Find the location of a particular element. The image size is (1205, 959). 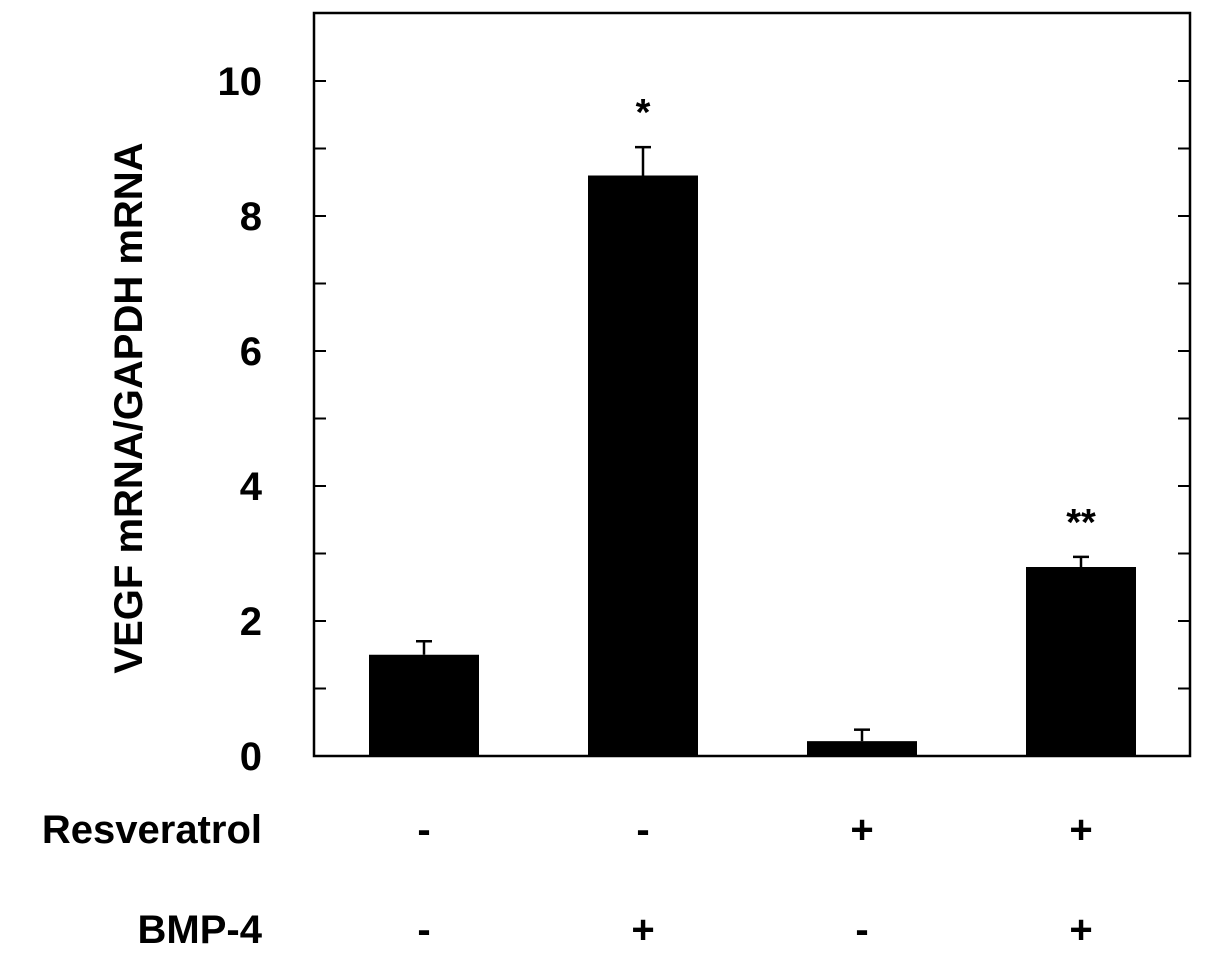

y-tick-label: 8 is located at coordinates (251, 217).